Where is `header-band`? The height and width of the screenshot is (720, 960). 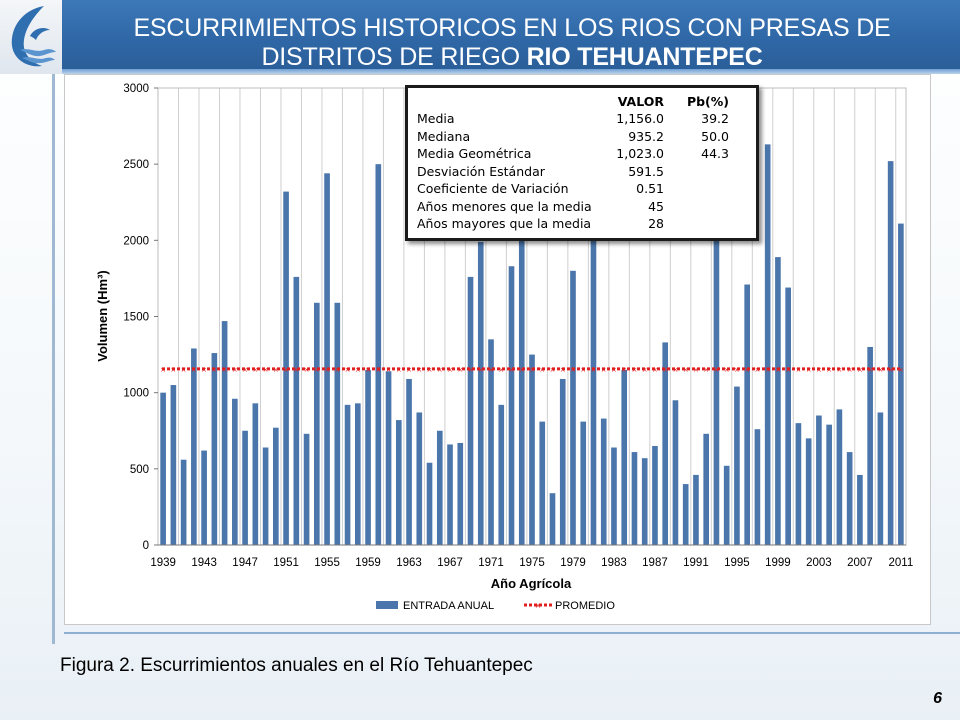
header-band is located at coordinates (480, 37).